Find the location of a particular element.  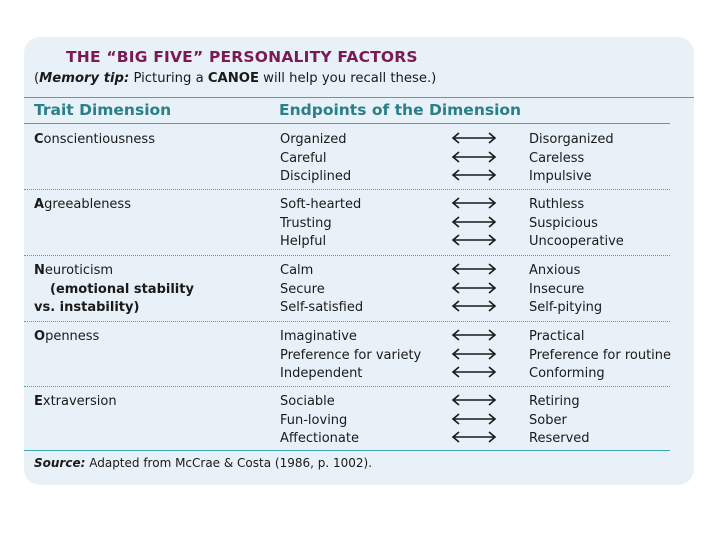

trait-initial: N is located at coordinates (39, 270).